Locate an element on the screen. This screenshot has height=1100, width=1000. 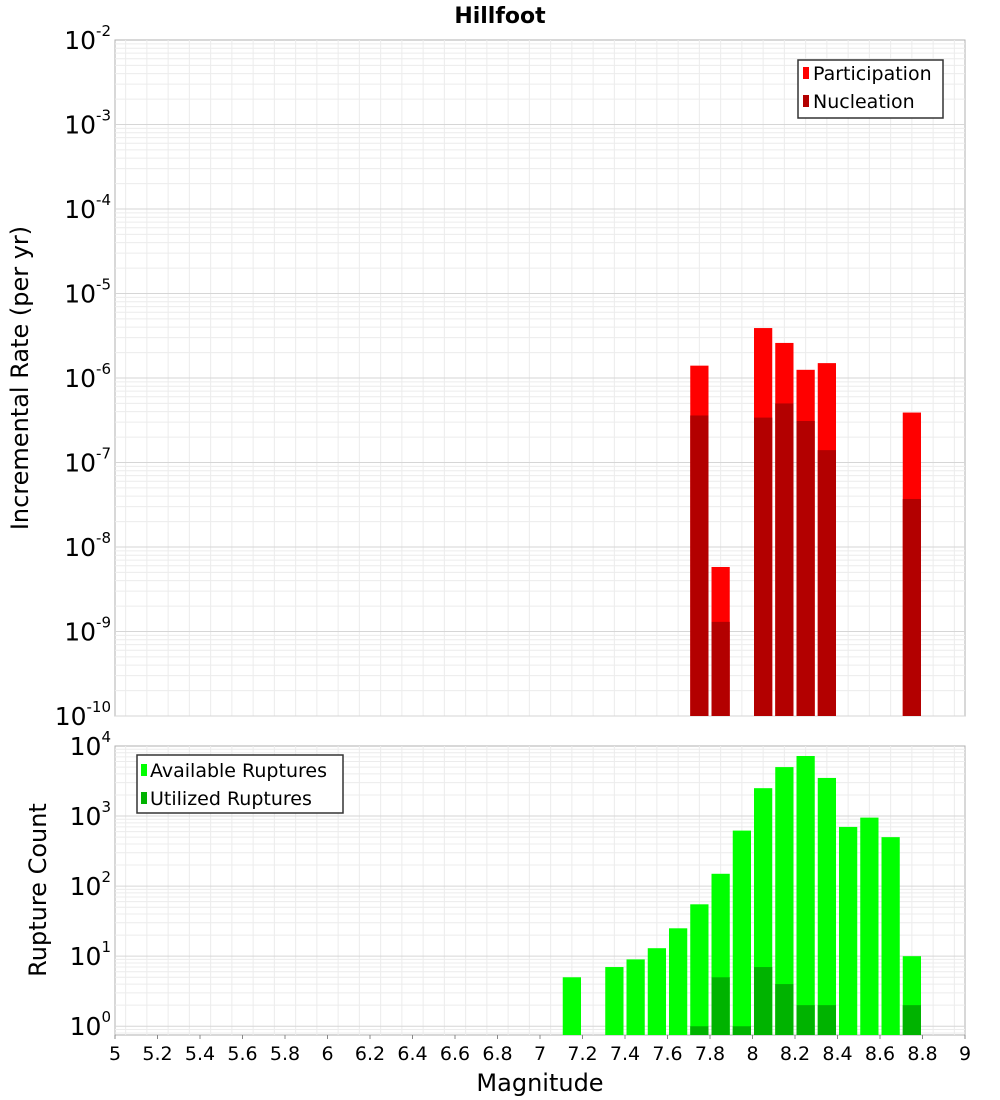
legend-label-utilized: Utilized Ruptures is located at coordinates (231, 799).